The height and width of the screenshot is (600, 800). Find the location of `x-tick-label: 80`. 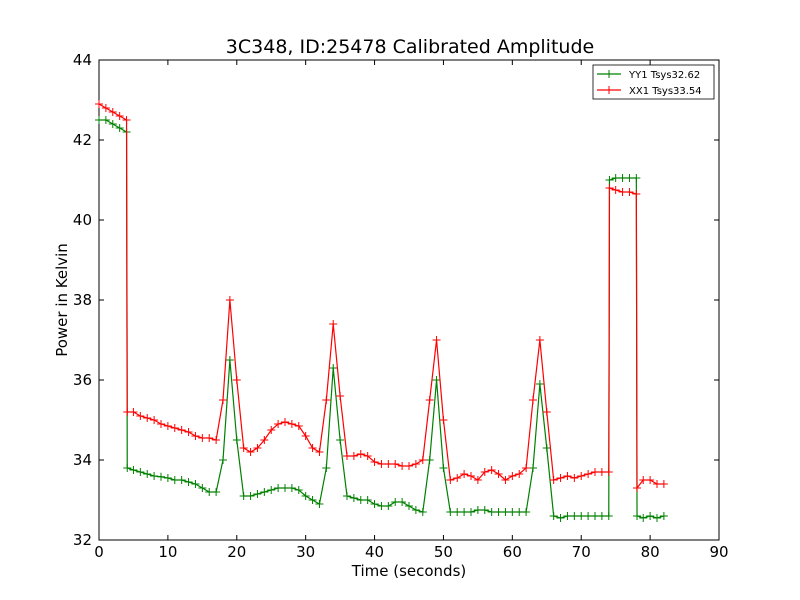

x-tick-label: 80 is located at coordinates (650, 552).